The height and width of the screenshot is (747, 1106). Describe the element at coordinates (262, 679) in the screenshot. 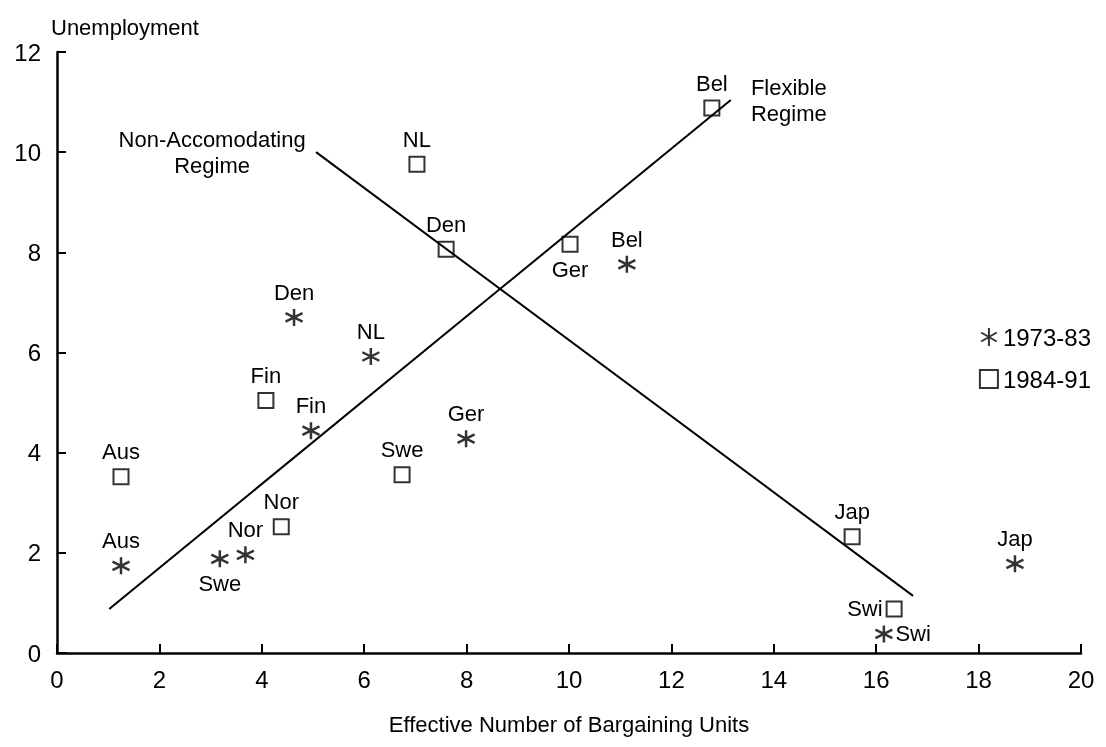

I see `x-tick-label: 4` at that location.